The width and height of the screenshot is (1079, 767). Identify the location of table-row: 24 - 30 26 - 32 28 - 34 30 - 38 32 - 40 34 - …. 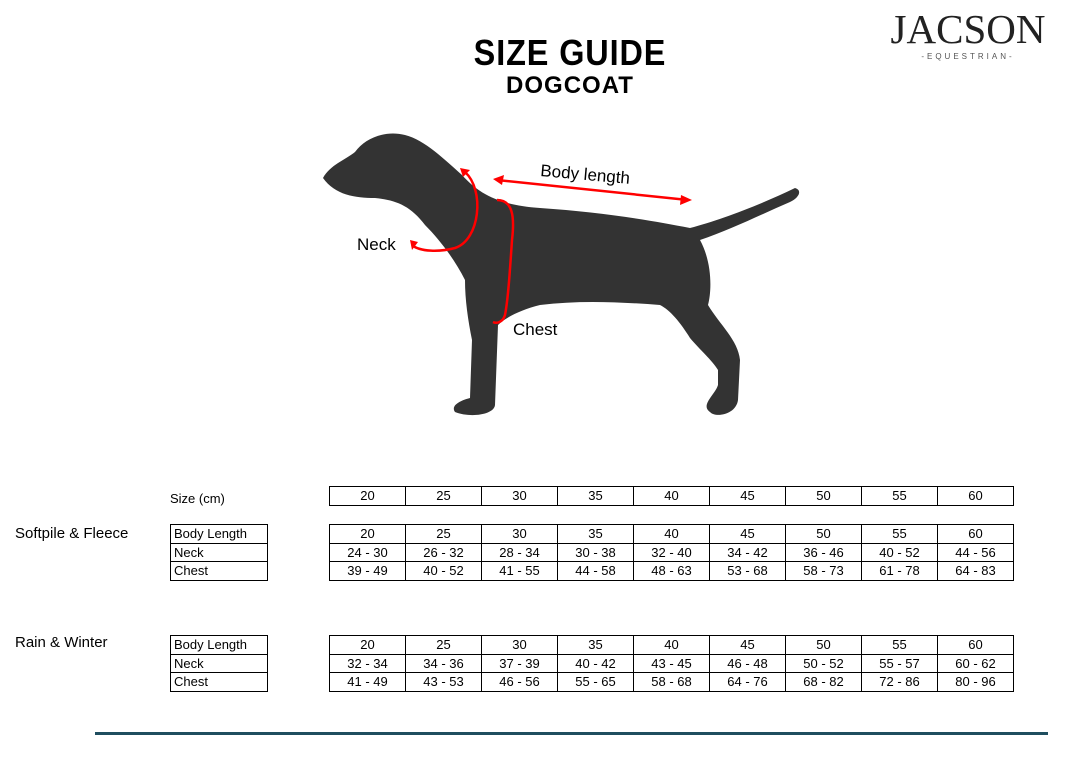
(671, 552).